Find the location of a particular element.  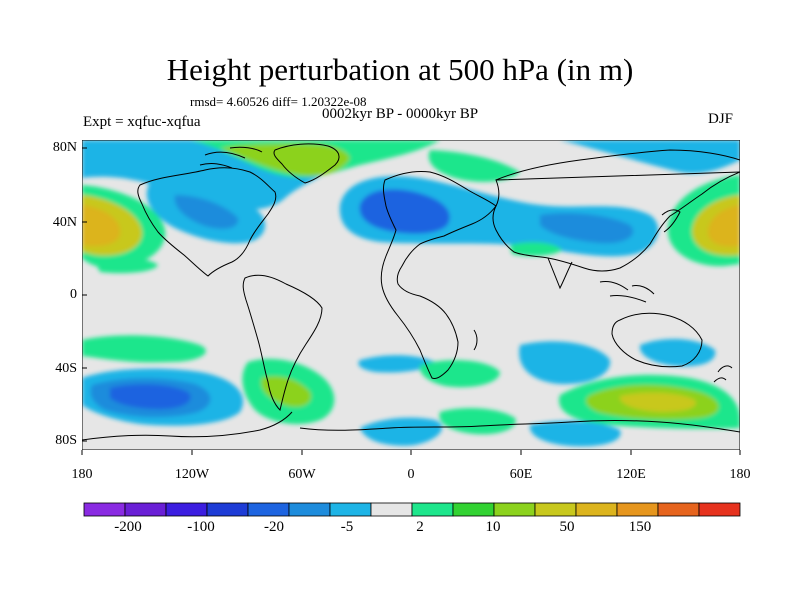

anomaly-region-sindian-cyan is located at coordinates (565, 363).